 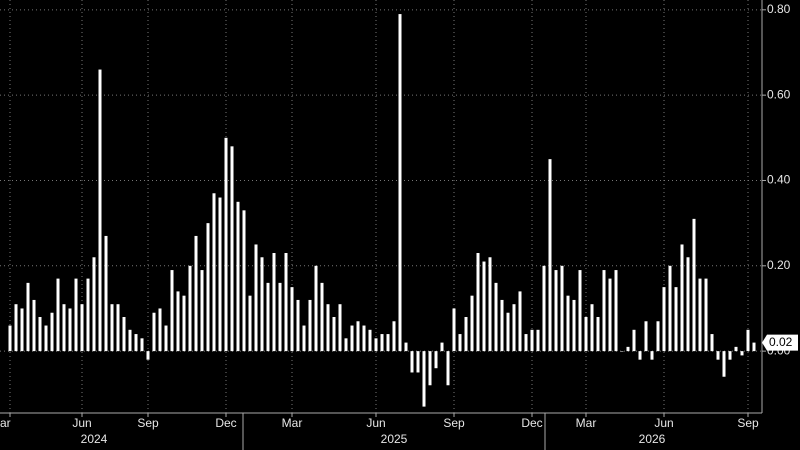 I want to click on last-value-box, so click(x=780, y=342).